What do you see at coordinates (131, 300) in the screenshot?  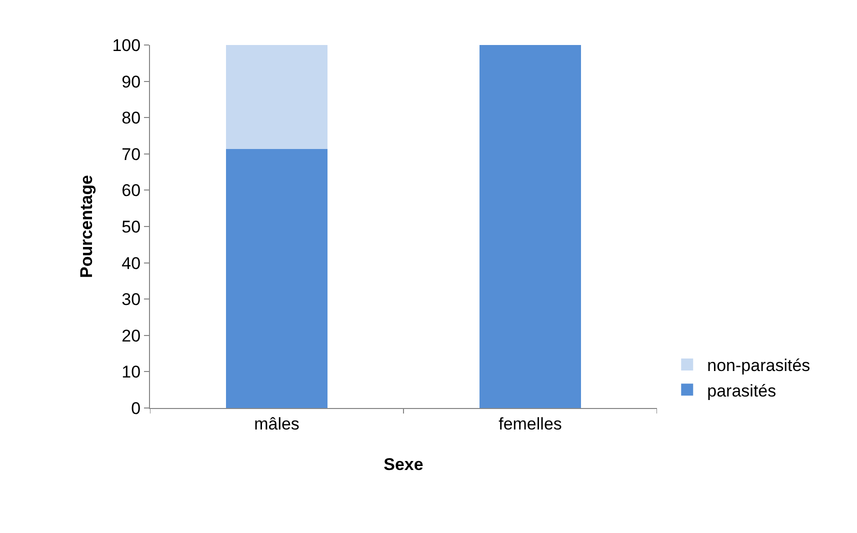 I see `y-tick-label: 30` at bounding box center [131, 300].